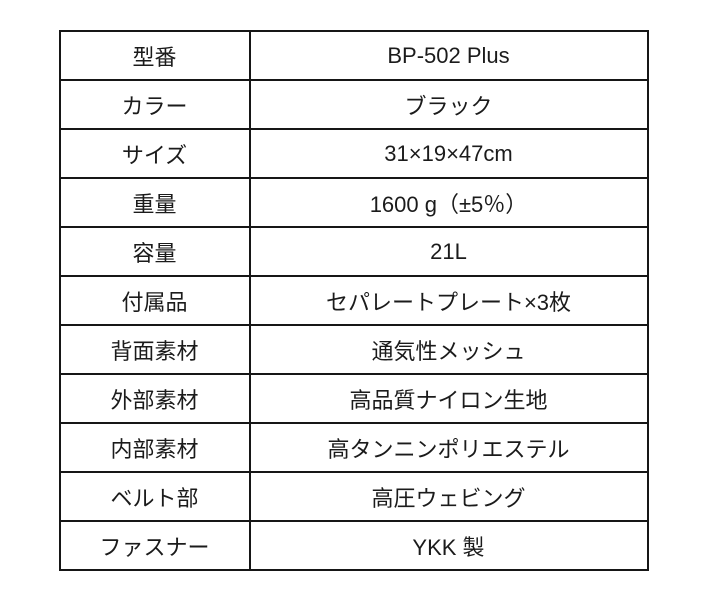  Describe the element at coordinates (448, 545) in the screenshot. I see `spec-value: YKK 製` at that location.